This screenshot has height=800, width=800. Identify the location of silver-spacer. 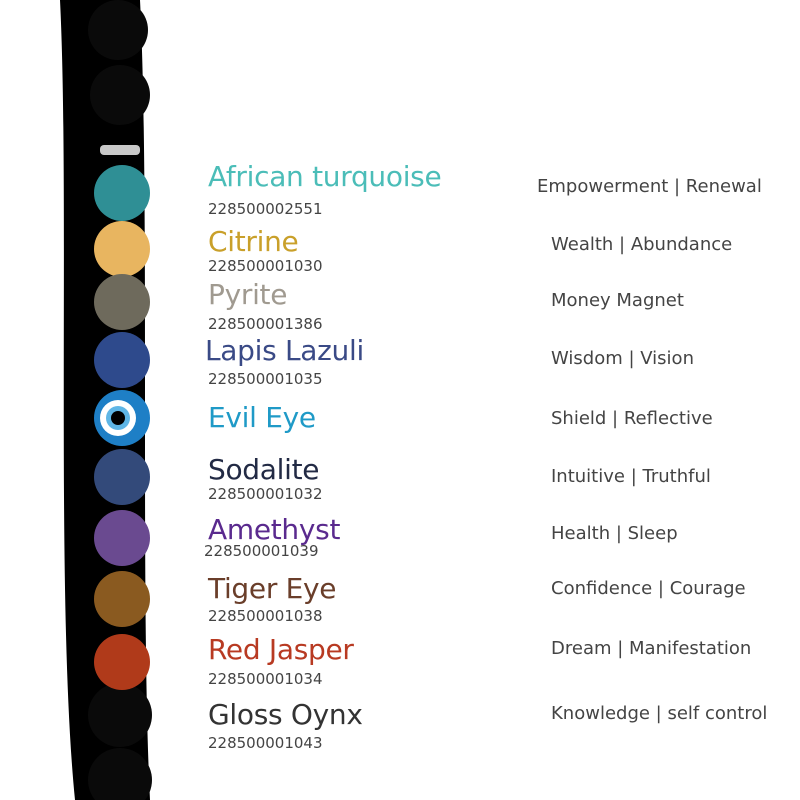
(120, 150).